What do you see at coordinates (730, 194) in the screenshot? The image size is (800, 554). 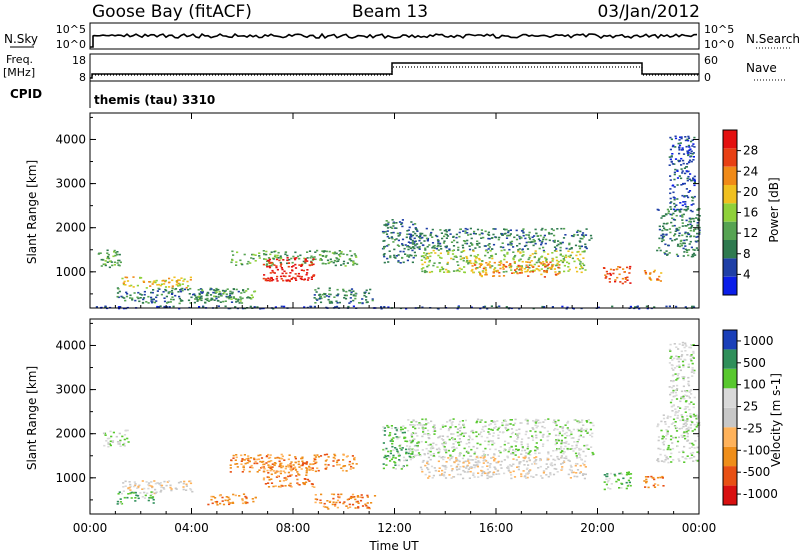 I see `colorbar-swatch` at bounding box center [730, 194].